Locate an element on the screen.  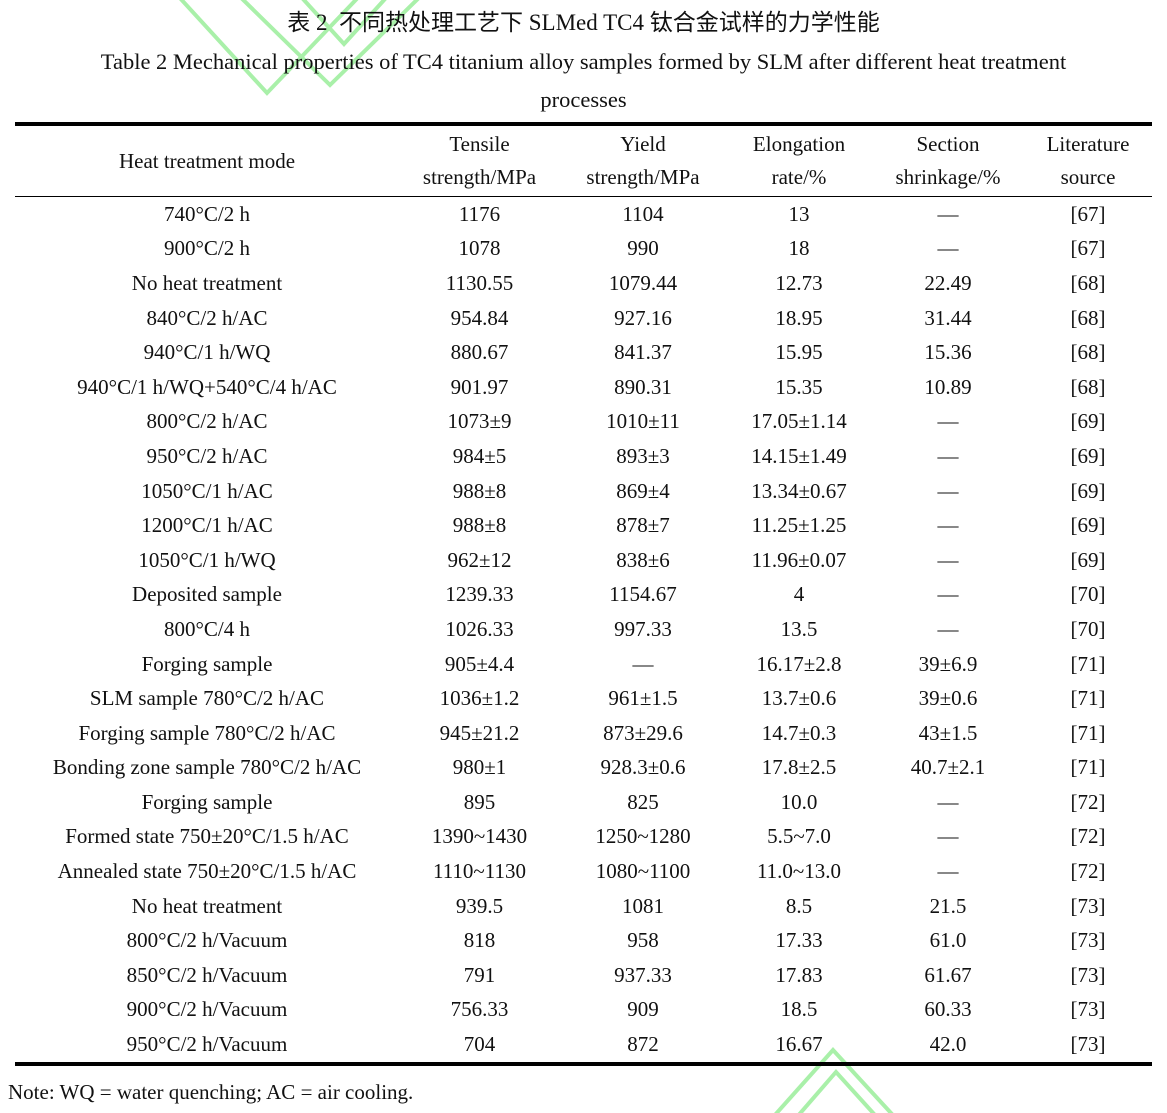
table-cell-yield: 1081 is located at coordinates (643, 905).